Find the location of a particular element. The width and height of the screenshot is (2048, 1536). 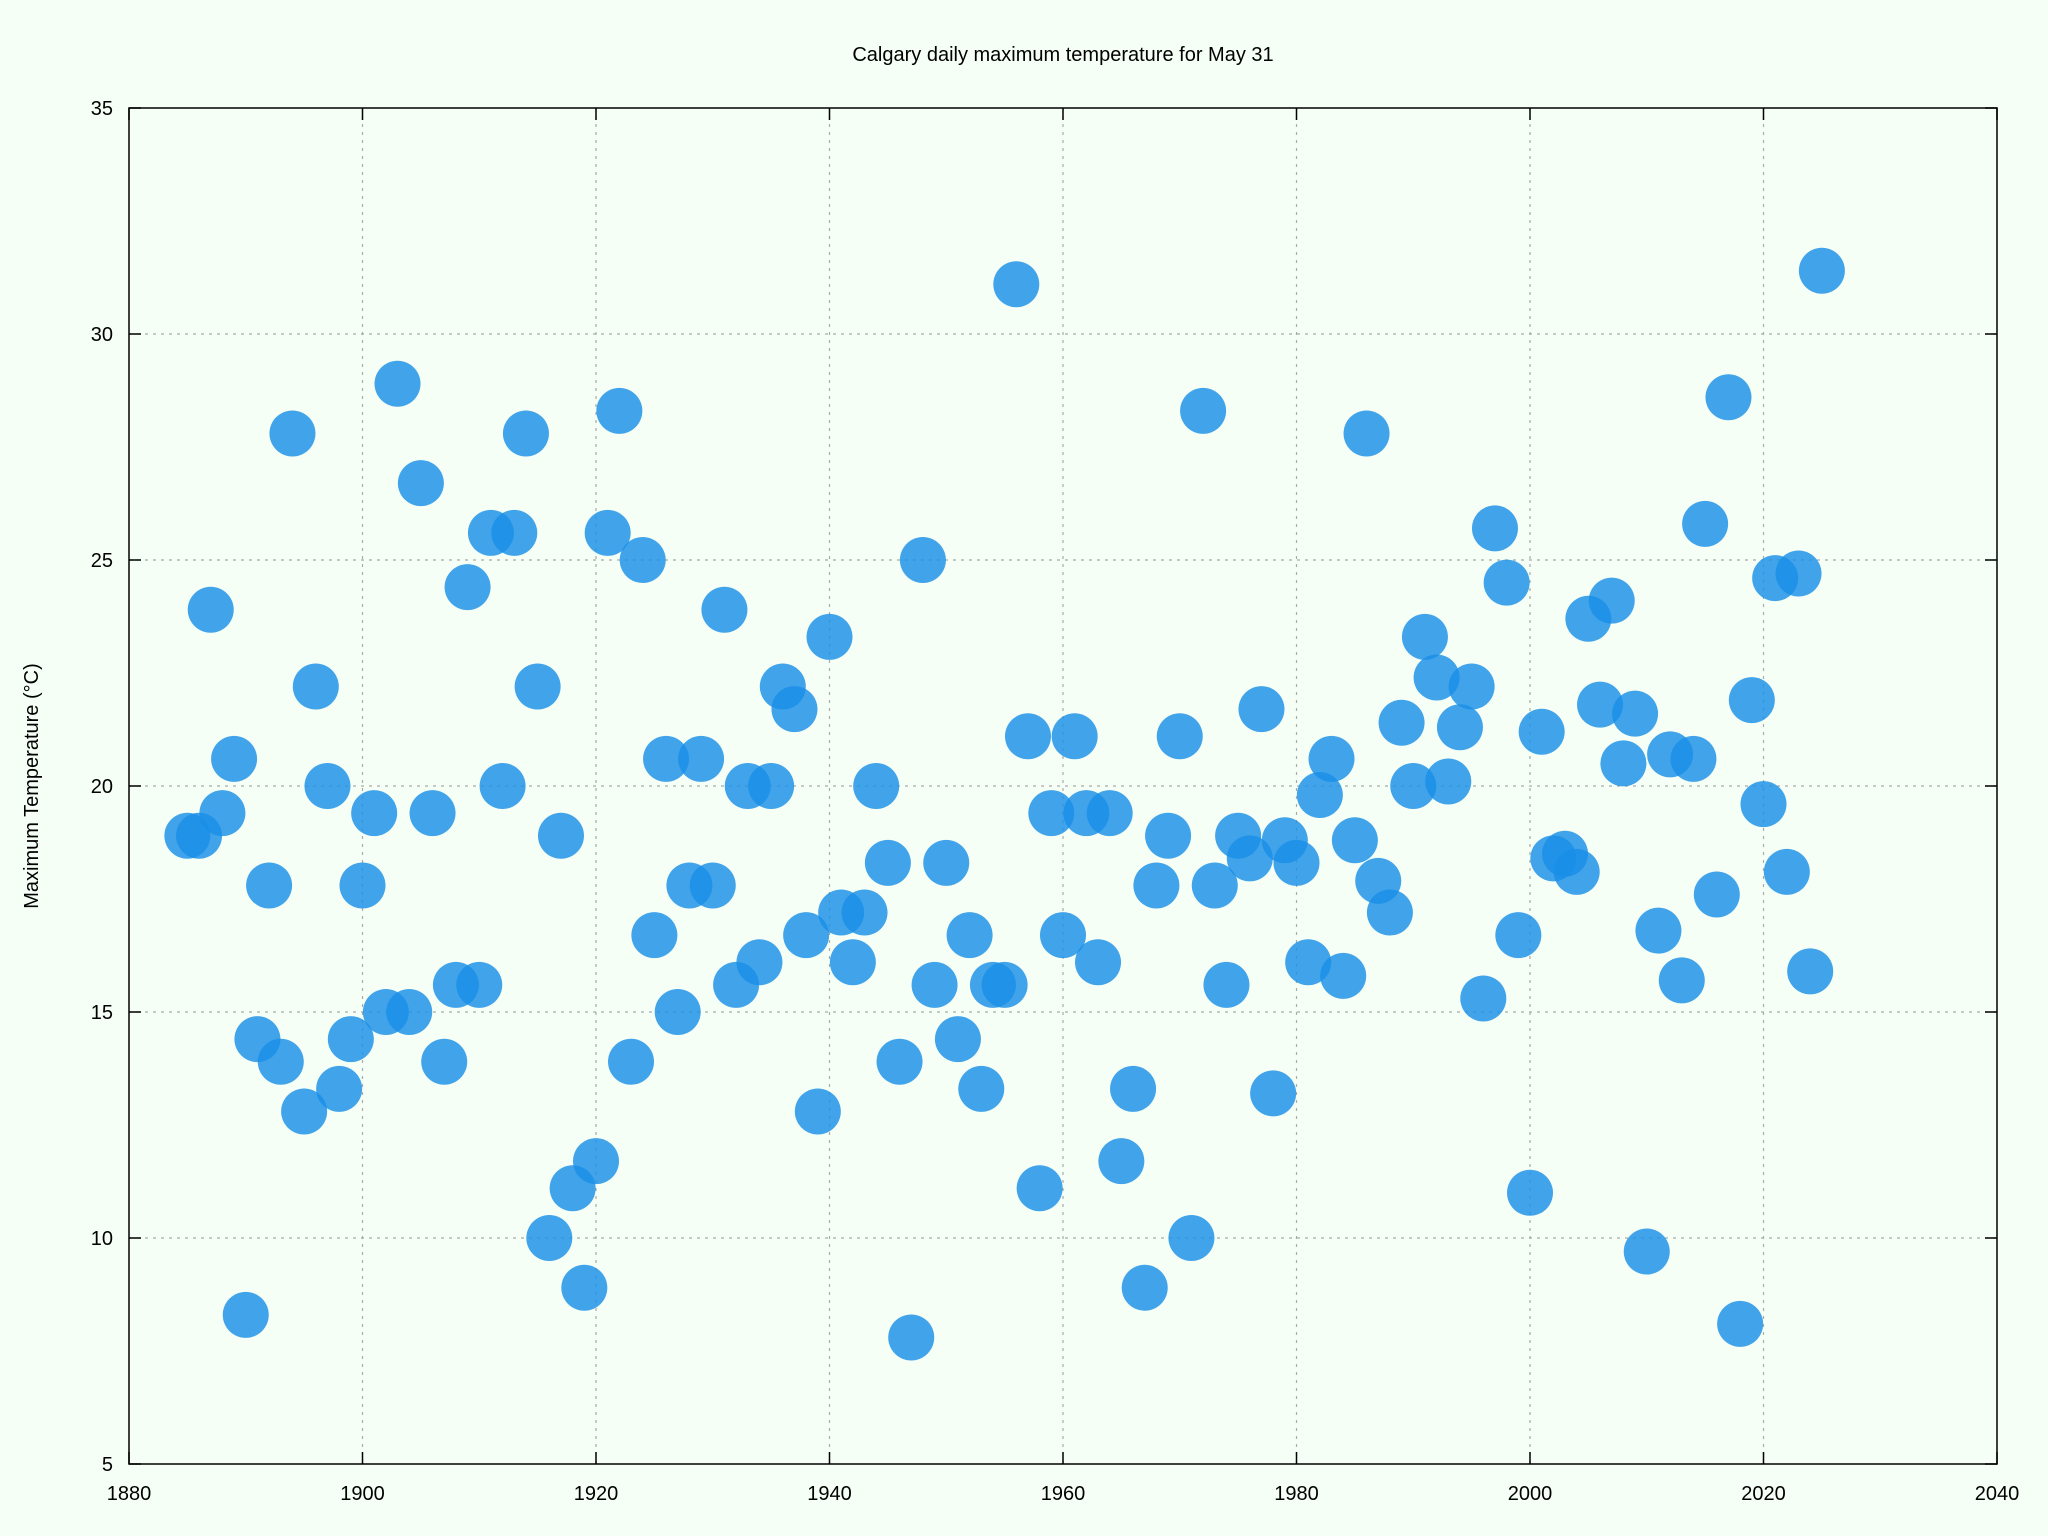

y-tick-label: 10 is located at coordinates (102, 1239).